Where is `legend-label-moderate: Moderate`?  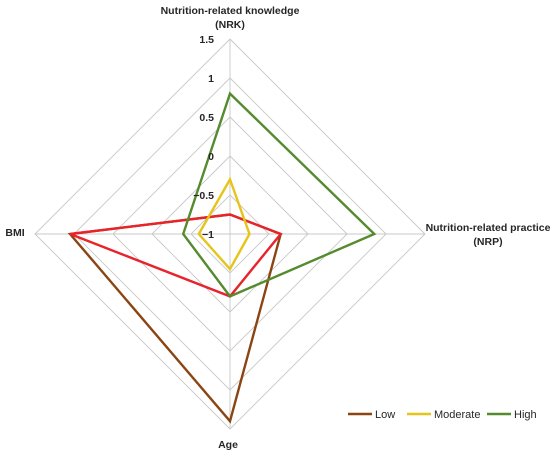
legend-label-moderate: Moderate is located at coordinates (457, 415).